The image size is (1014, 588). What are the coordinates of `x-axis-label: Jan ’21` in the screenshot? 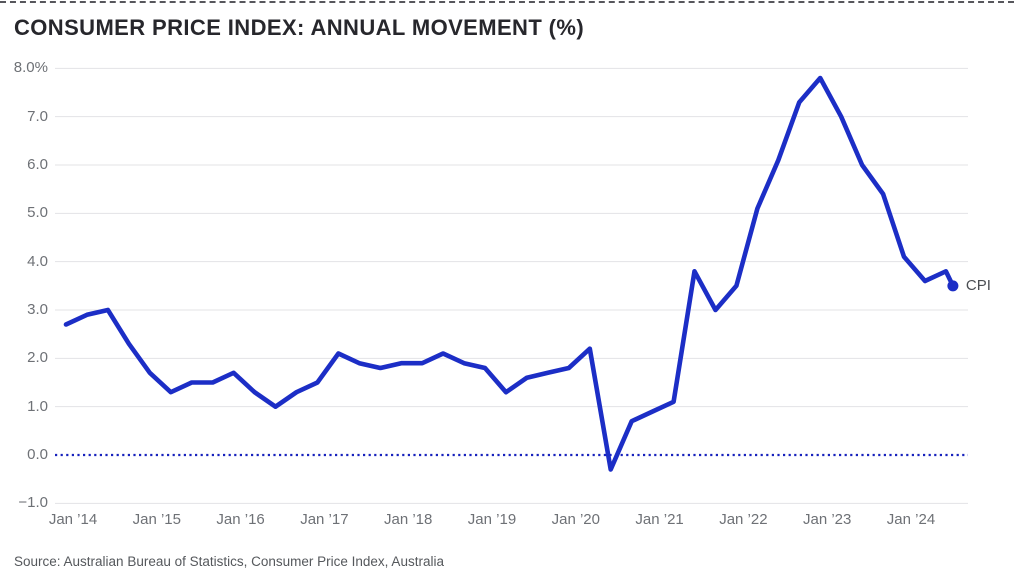 It's located at (659, 519).